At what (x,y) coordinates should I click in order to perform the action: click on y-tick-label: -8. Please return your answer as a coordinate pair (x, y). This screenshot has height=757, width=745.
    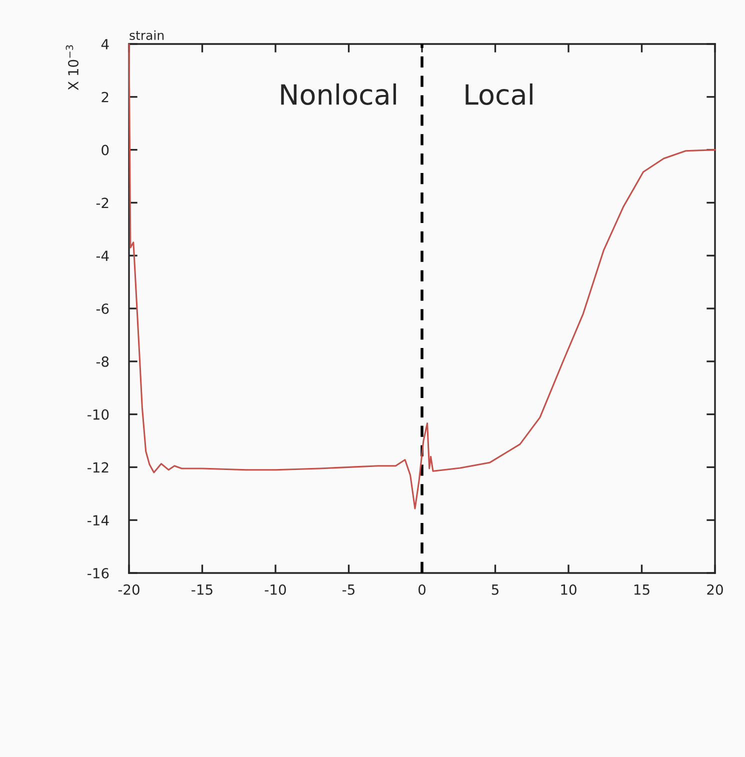
    Looking at the image, I should click on (102, 361).